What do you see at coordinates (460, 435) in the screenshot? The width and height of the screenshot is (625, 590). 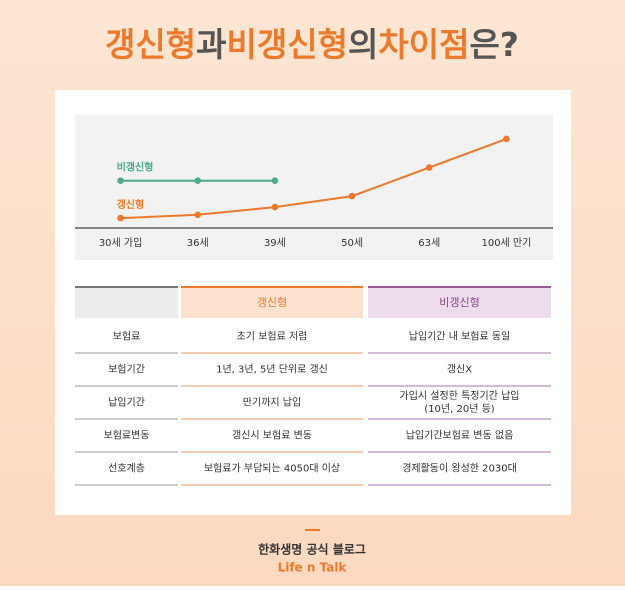 I see `cell-text: 납입기간보험료 변동 없음` at bounding box center [460, 435].